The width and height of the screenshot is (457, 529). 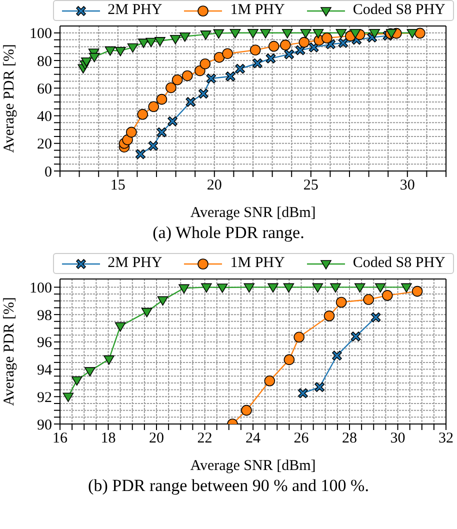 What do you see at coordinates (44, 398) in the screenshot?
I see `y-tick-label: 92` at bounding box center [44, 398].